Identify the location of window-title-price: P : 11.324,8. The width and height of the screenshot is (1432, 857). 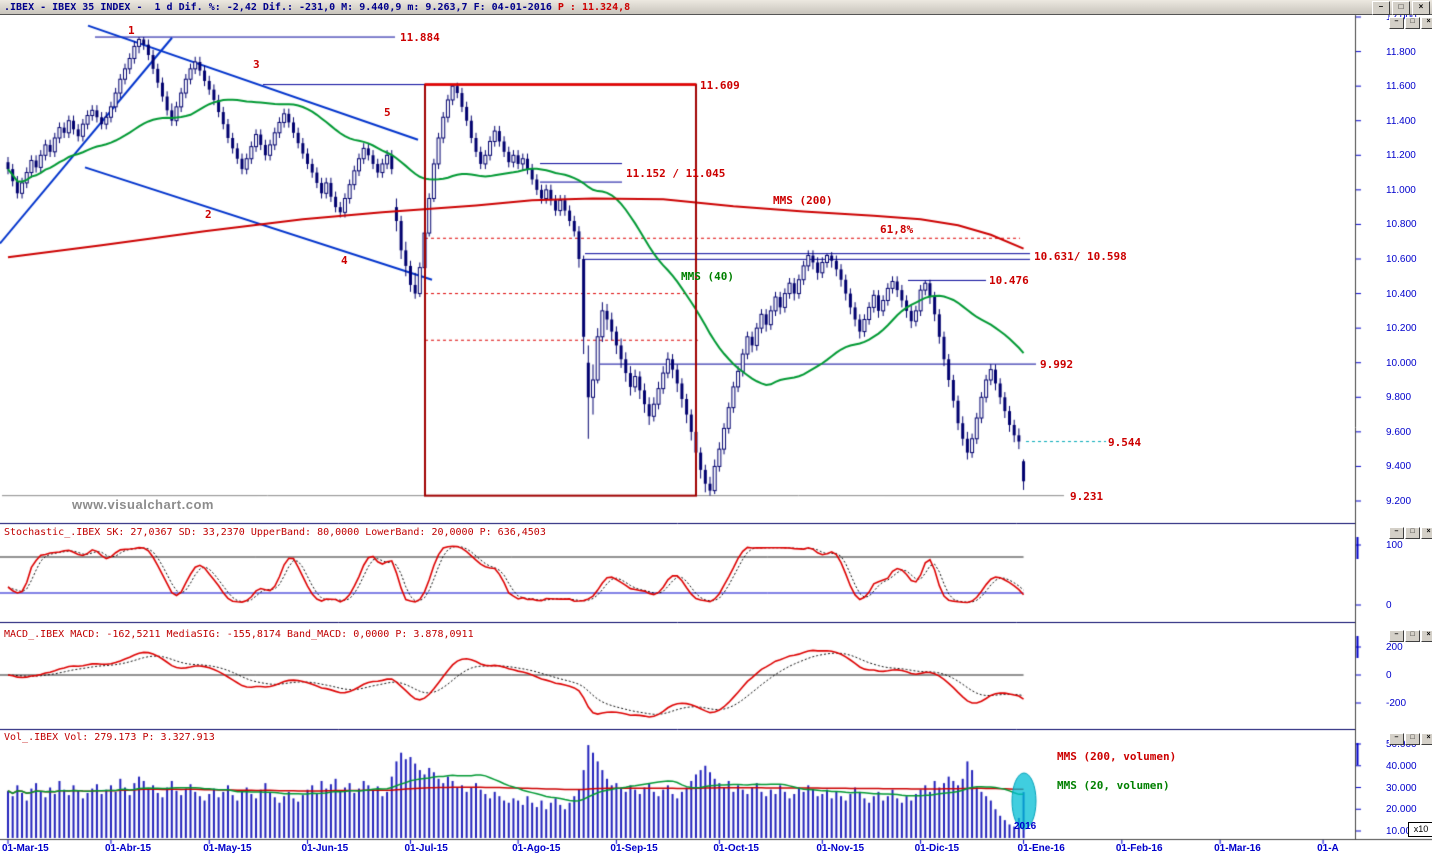
(594, 7).